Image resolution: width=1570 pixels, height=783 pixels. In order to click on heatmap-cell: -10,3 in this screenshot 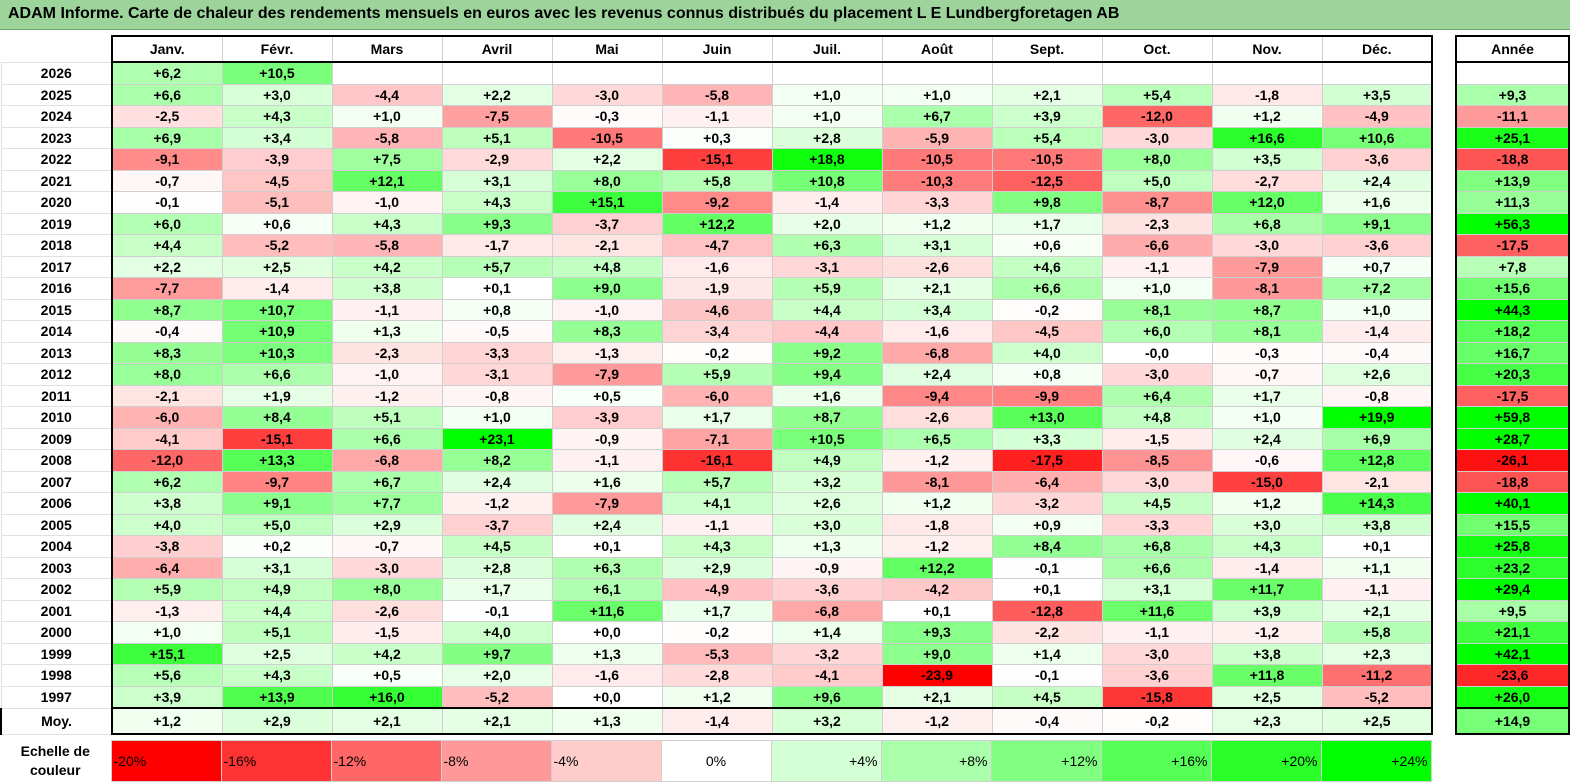, I will do `click(937, 180)`.